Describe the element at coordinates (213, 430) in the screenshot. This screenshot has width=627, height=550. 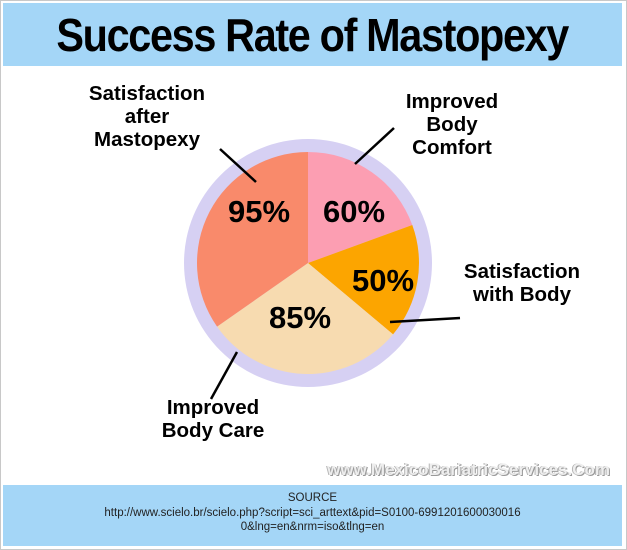
I see `slice-label-line: Body Care` at that location.